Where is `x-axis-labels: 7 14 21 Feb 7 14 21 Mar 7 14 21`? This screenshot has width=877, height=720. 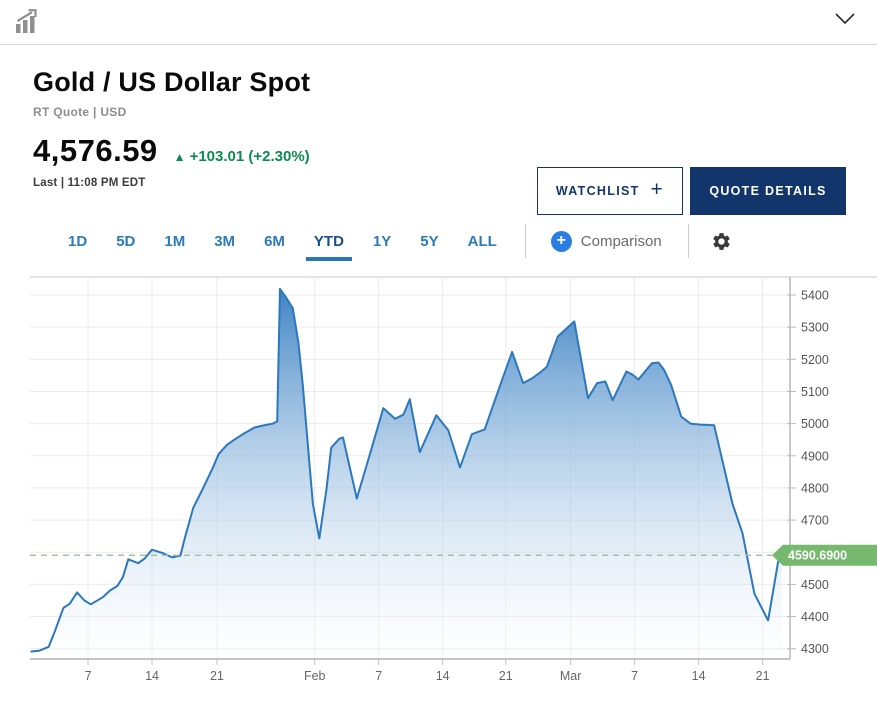 x-axis-labels: 7 14 21 Feb 7 14 21 Mar 7 14 21 is located at coordinates (427, 671).